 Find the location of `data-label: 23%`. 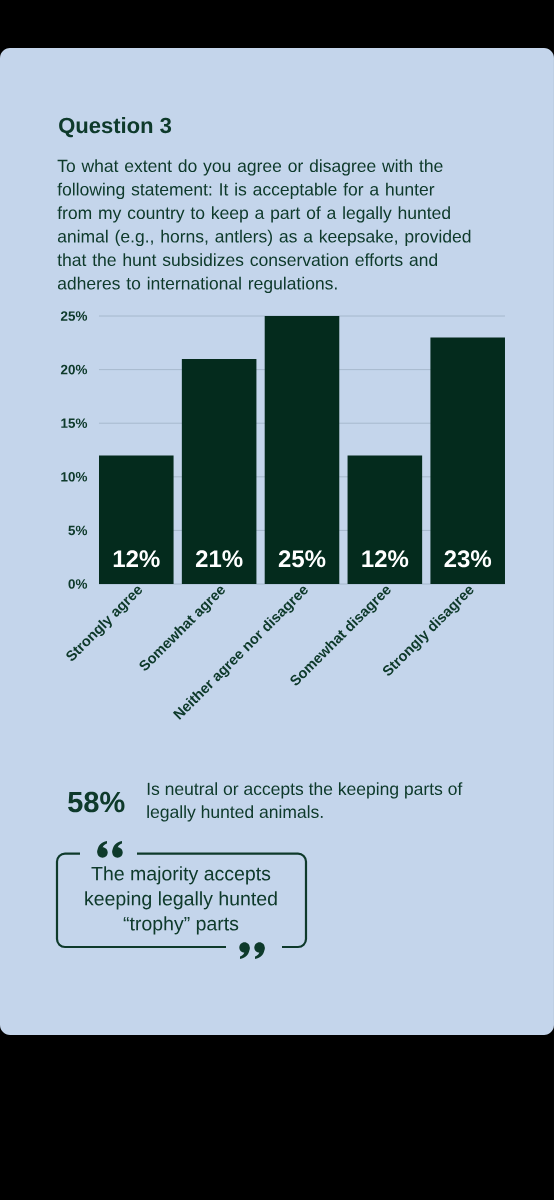

data-label: 23% is located at coordinates (468, 559).